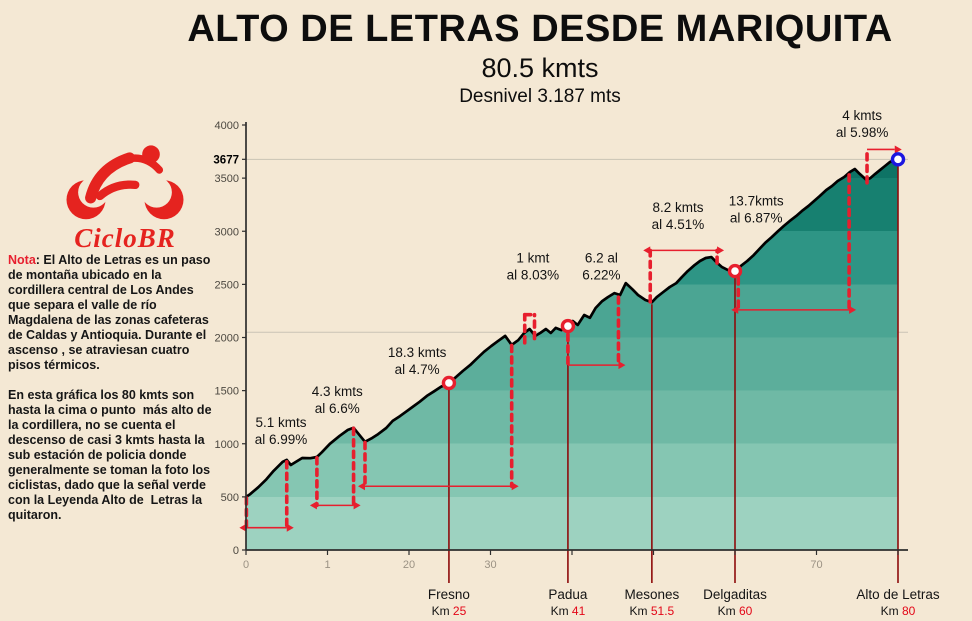 The image size is (972, 621). What do you see at coordinates (540, 29) in the screenshot?
I see `page-title: ALTO DE LETRAS DESDE MARIQUITA` at bounding box center [540, 29].